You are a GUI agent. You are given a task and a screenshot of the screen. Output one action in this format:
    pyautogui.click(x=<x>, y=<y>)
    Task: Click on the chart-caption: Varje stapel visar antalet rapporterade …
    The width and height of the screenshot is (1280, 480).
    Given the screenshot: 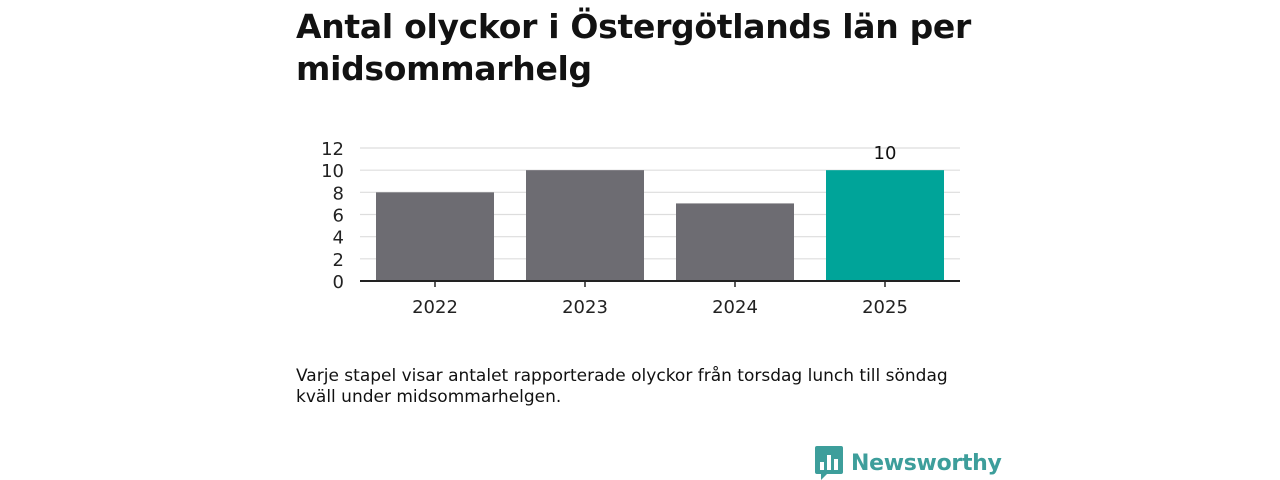 What is the action you would take?
    pyautogui.click(x=622, y=386)
    